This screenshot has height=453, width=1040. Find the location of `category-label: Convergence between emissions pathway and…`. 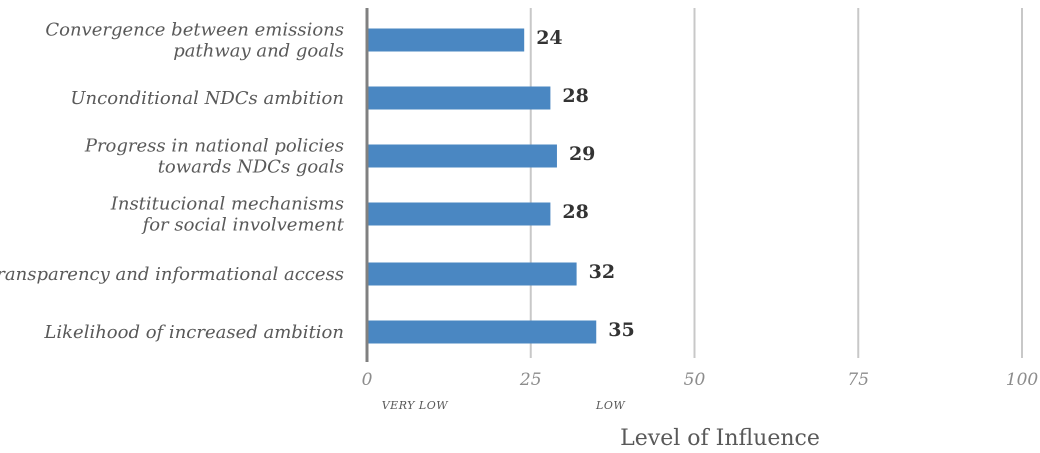

category-label: Convergence between emissions pathway and… is located at coordinates (194, 41).